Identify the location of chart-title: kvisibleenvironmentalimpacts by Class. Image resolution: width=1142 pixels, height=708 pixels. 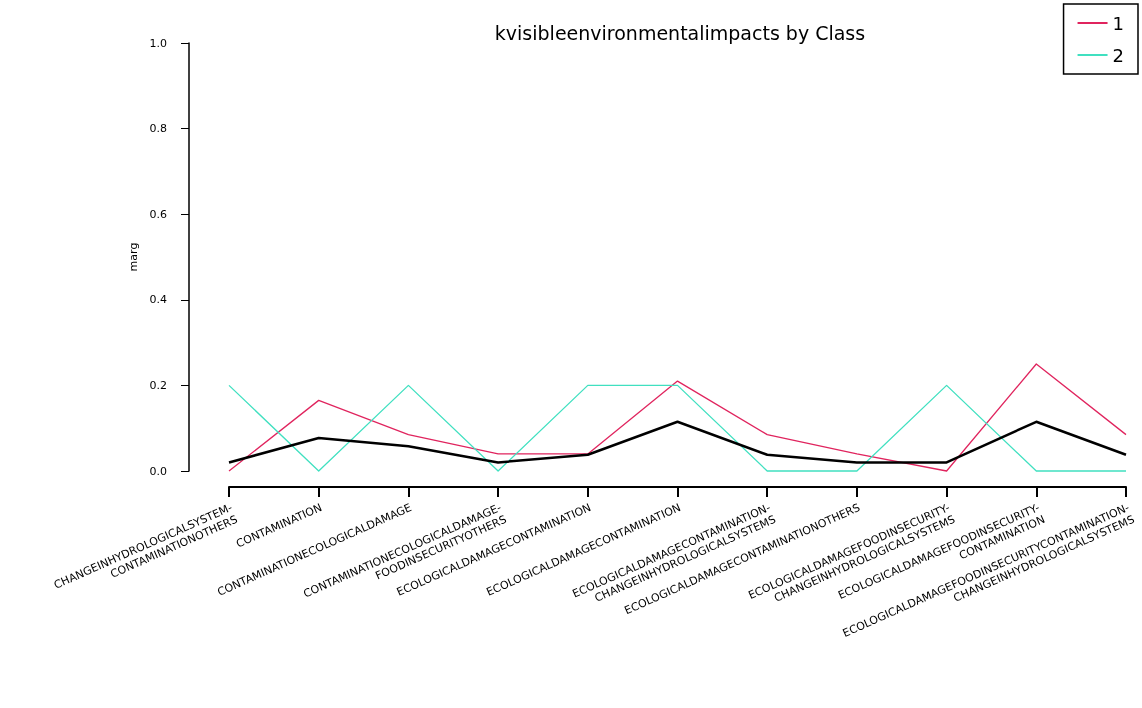
(680, 32).